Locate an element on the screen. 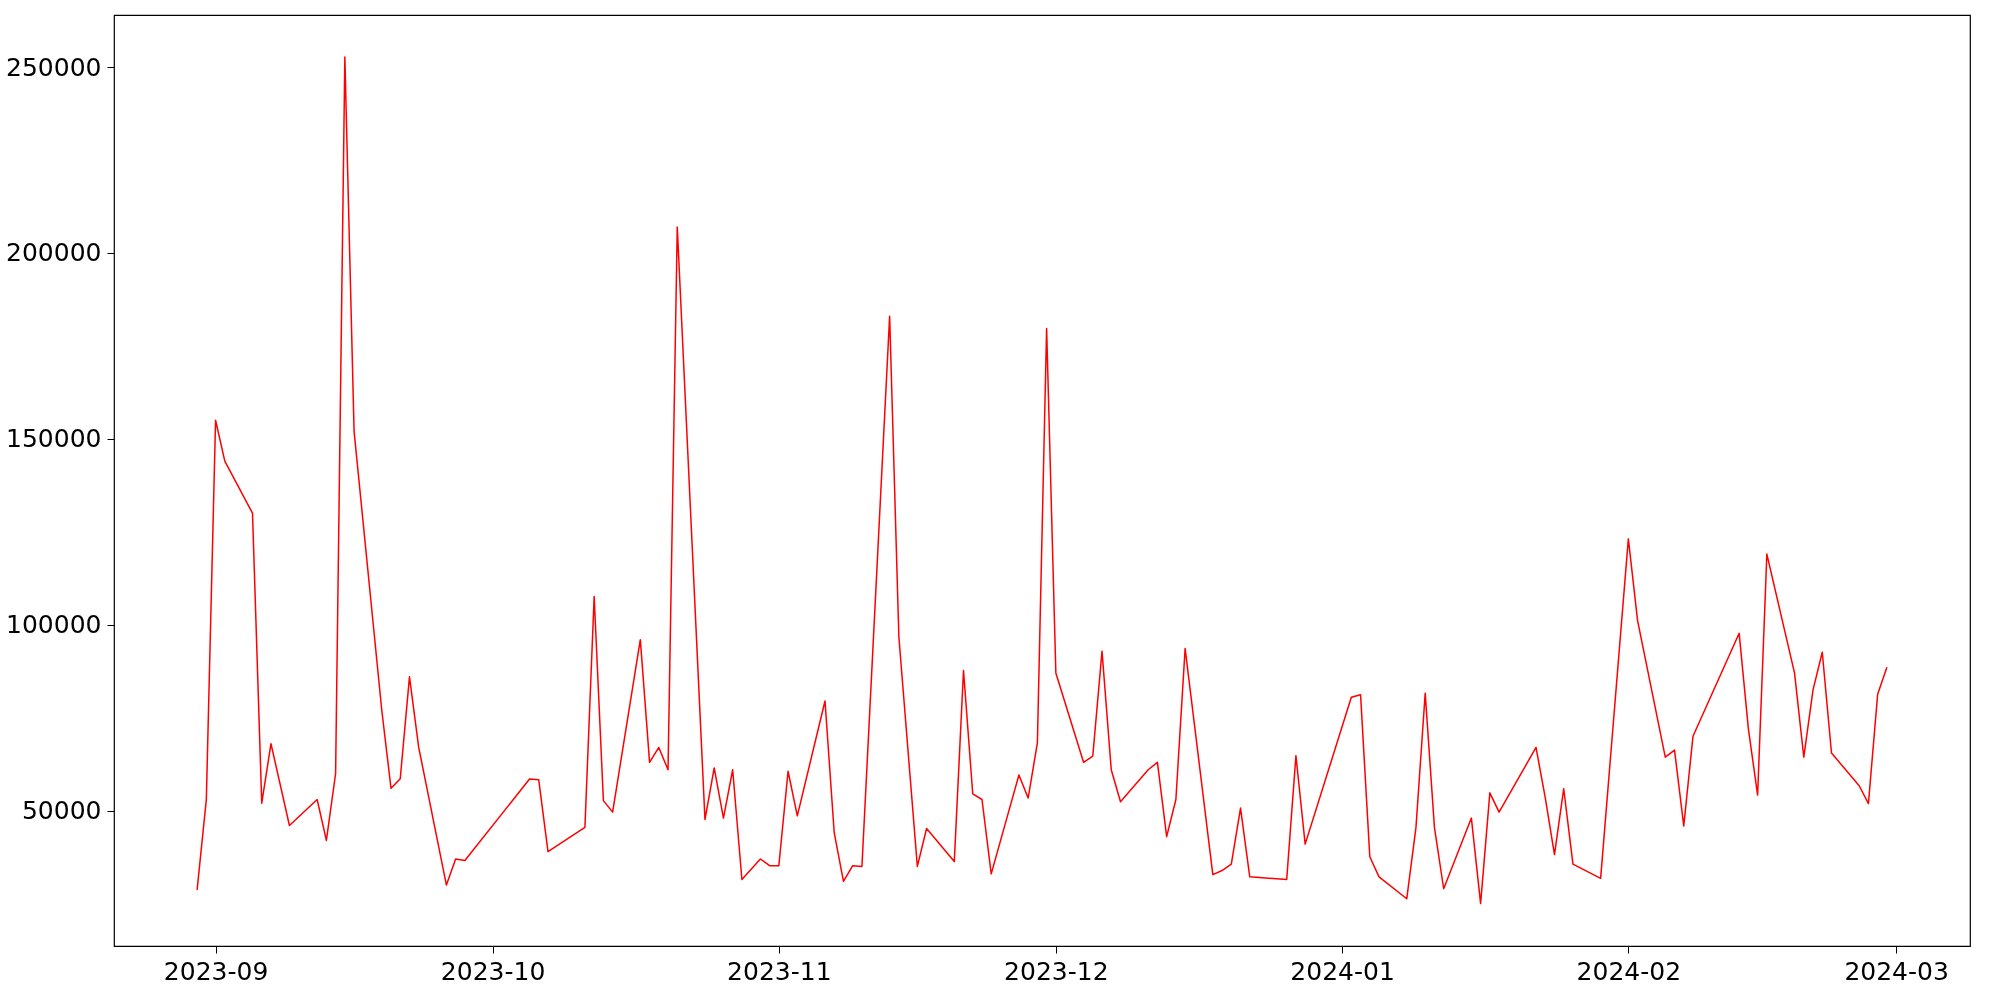  y-tick-label: 150000 is located at coordinates (54, 439).